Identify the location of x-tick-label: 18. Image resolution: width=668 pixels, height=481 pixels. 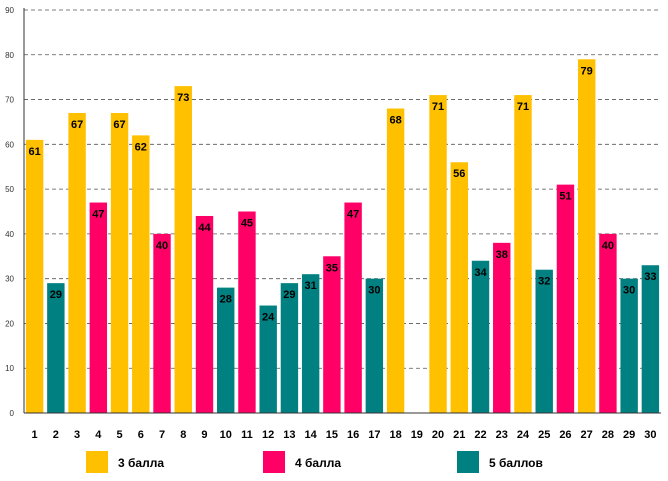
(395, 435).